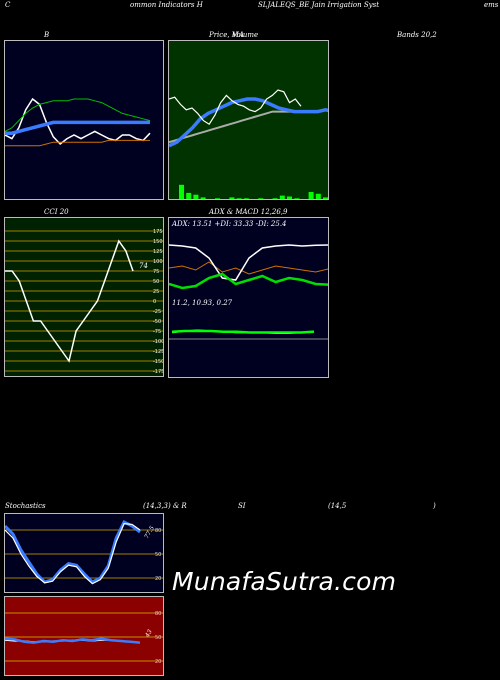 This screenshot has width=500, height=680. Describe the element at coordinates (8, 5) in the screenshot. I see `header-left: C` at that location.